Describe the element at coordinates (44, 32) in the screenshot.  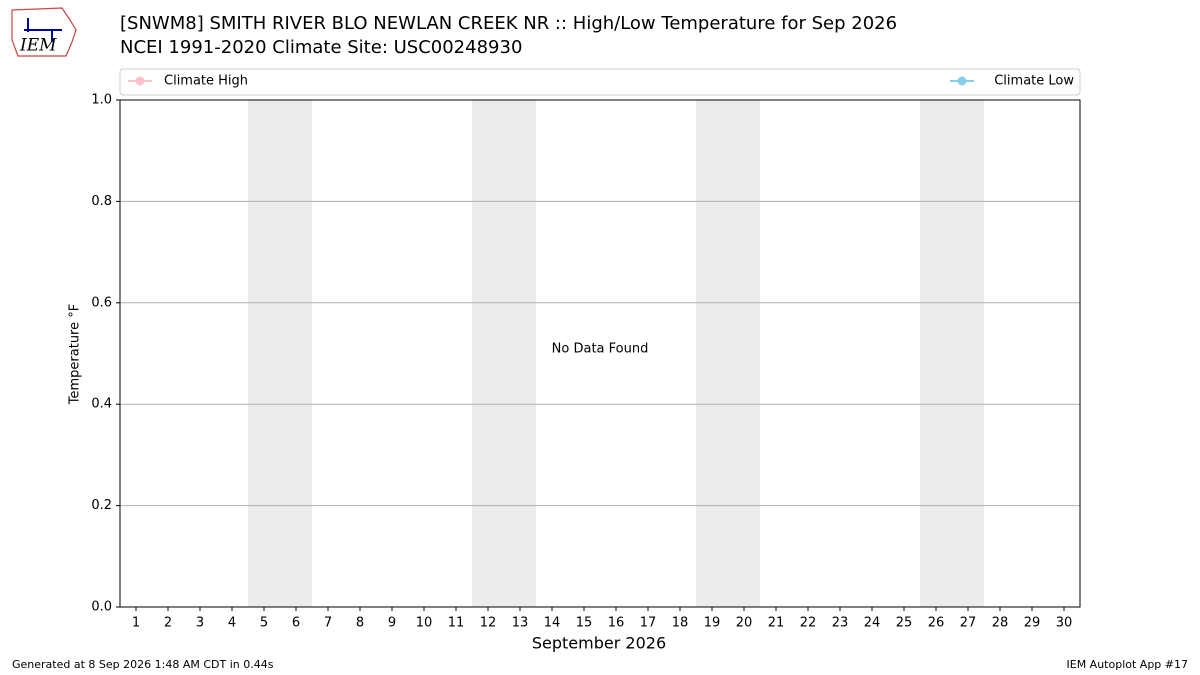
I see `logo: IEM` at that location.